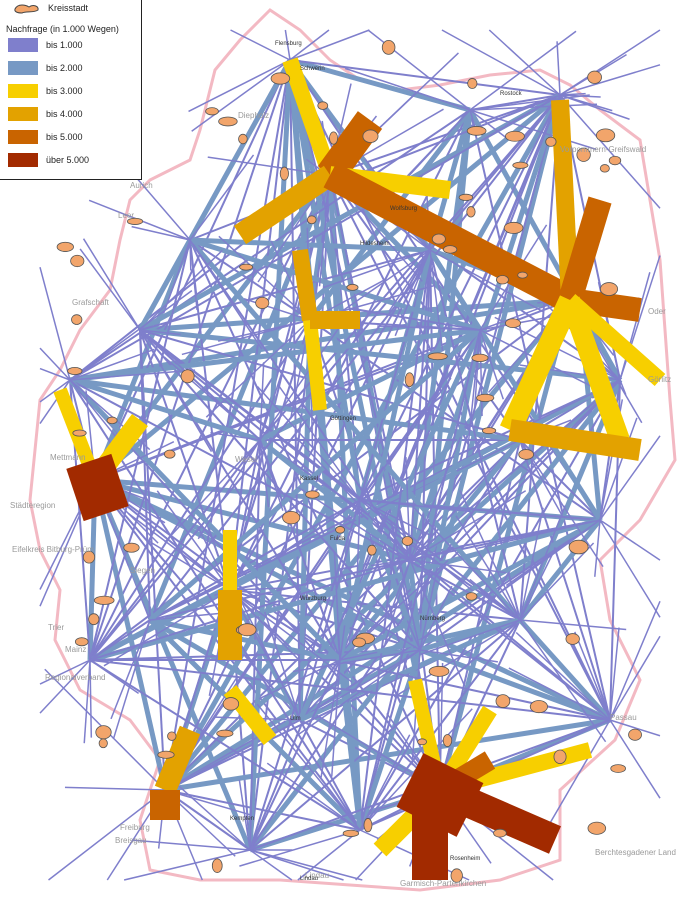  Describe the element at coordinates (465, 859) in the screenshot. I see `city-label: Rosenheim` at that location.